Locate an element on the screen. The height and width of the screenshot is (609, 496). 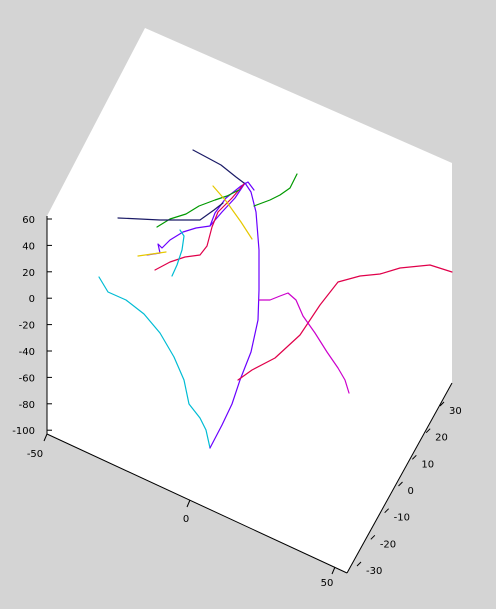
z-tick-label: -60 is located at coordinates (27, 378).